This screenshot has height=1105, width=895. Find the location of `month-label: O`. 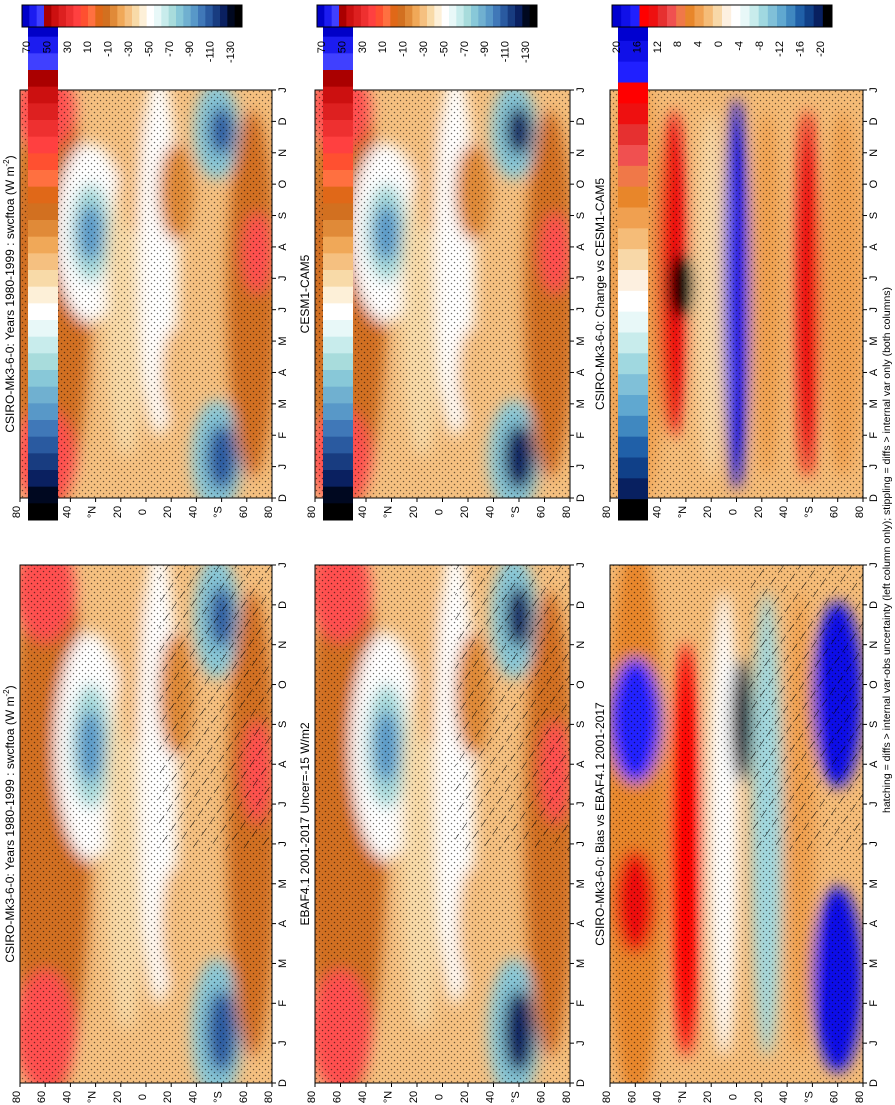

month-label: O is located at coordinates (874, 684).